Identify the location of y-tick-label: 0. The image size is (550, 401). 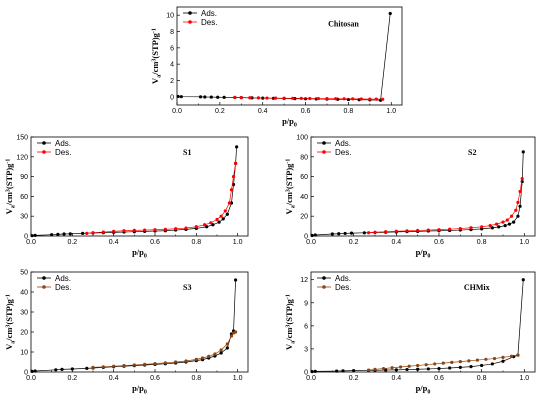
(26, 237).